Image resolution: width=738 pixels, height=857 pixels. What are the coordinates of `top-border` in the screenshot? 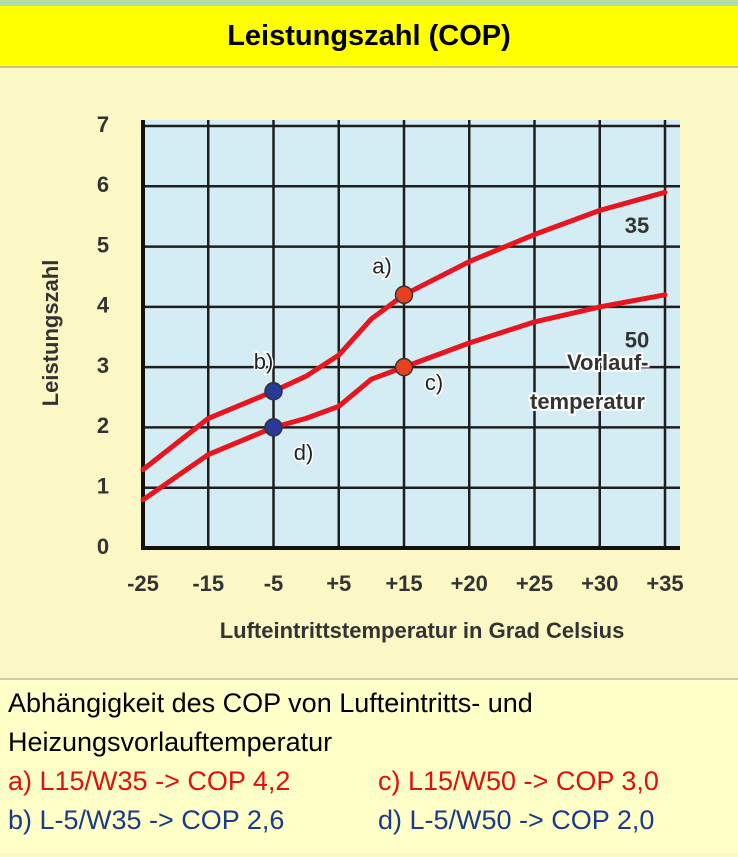 It's located at (369, 3).